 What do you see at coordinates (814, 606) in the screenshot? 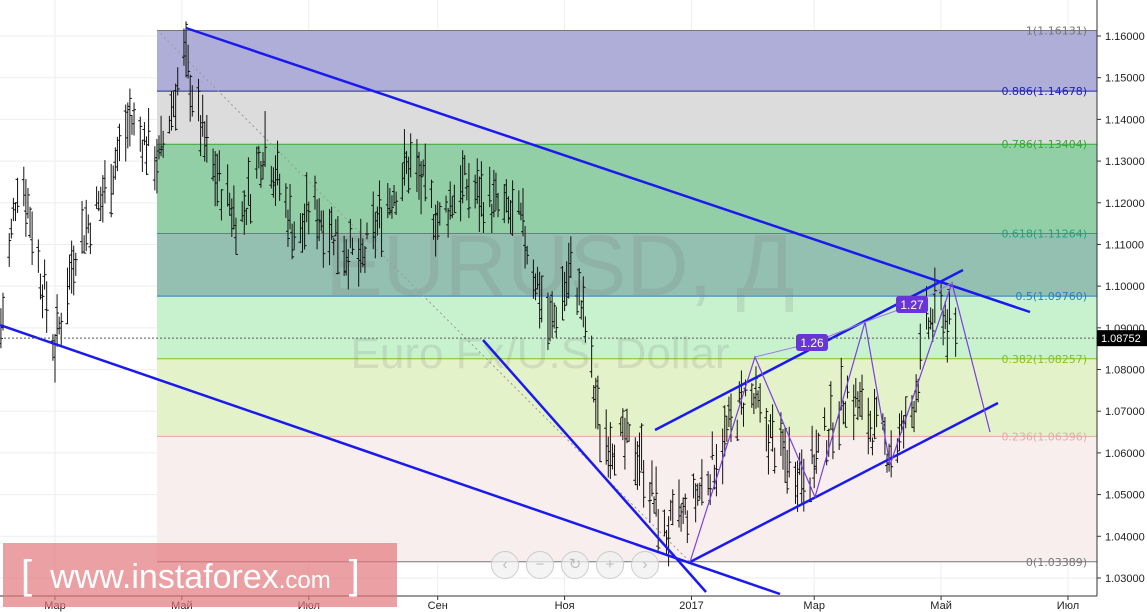
I see `time-tick-label: Мар` at bounding box center [814, 606].